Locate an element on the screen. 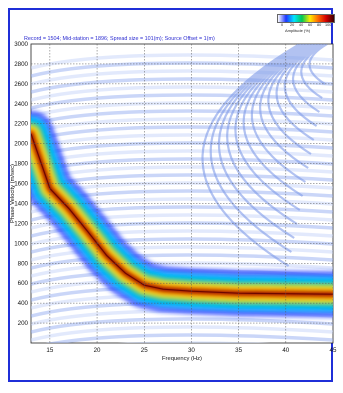 The image size is (343, 393). y-axis-label: Phase Velocity (m/sec) is located at coordinates (13, 193).